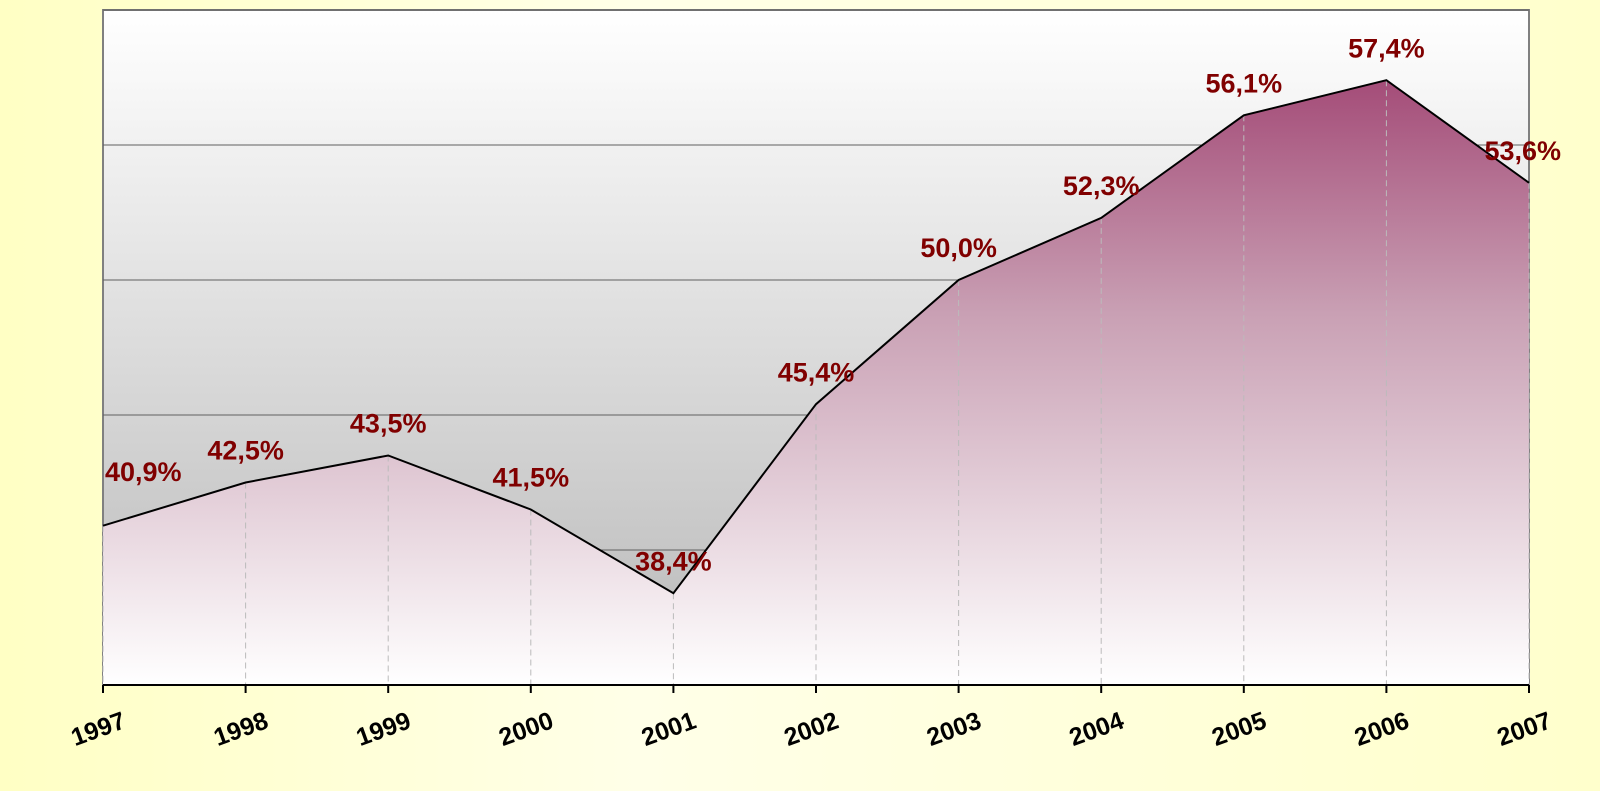 The width and height of the screenshot is (1600, 791). What do you see at coordinates (811, 729) in the screenshot?
I see `x-tick-label: 2002` at bounding box center [811, 729].